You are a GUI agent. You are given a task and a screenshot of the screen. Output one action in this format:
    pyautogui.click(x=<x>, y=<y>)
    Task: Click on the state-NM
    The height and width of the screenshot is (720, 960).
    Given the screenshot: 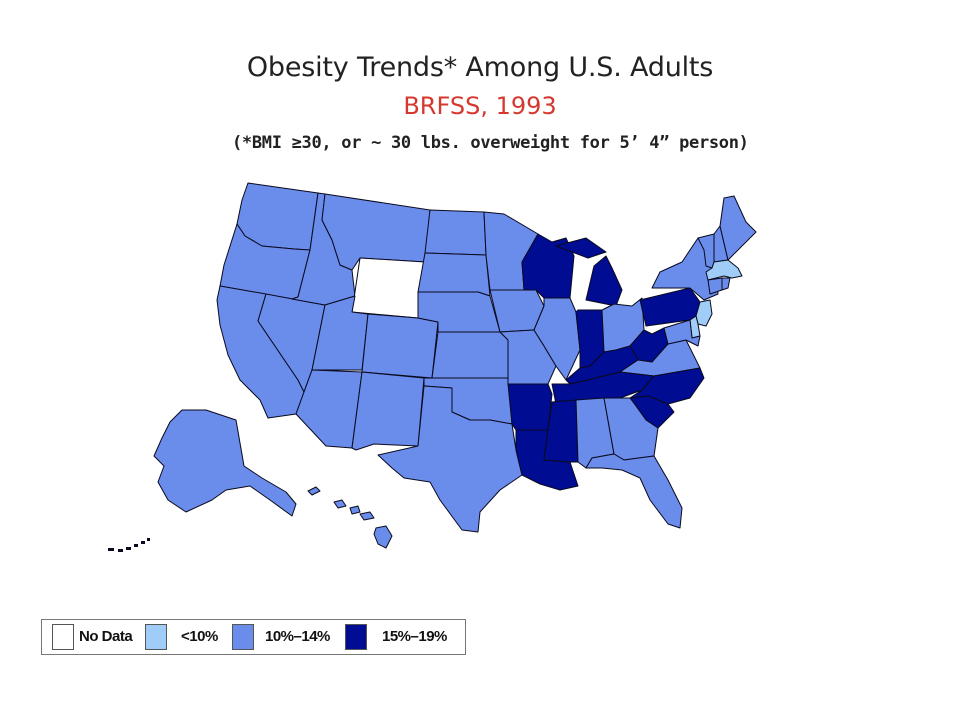 What is the action you would take?
    pyautogui.click(x=388, y=411)
    